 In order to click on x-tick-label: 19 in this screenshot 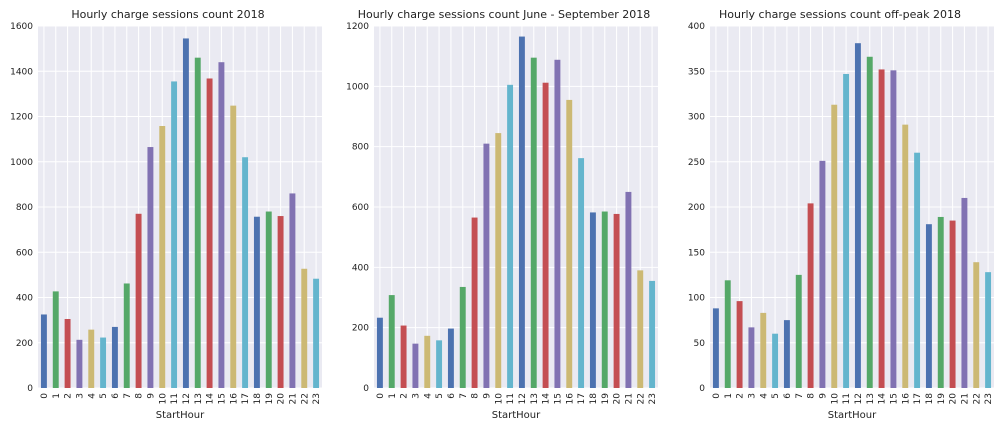, I will do `click(270, 399)`.